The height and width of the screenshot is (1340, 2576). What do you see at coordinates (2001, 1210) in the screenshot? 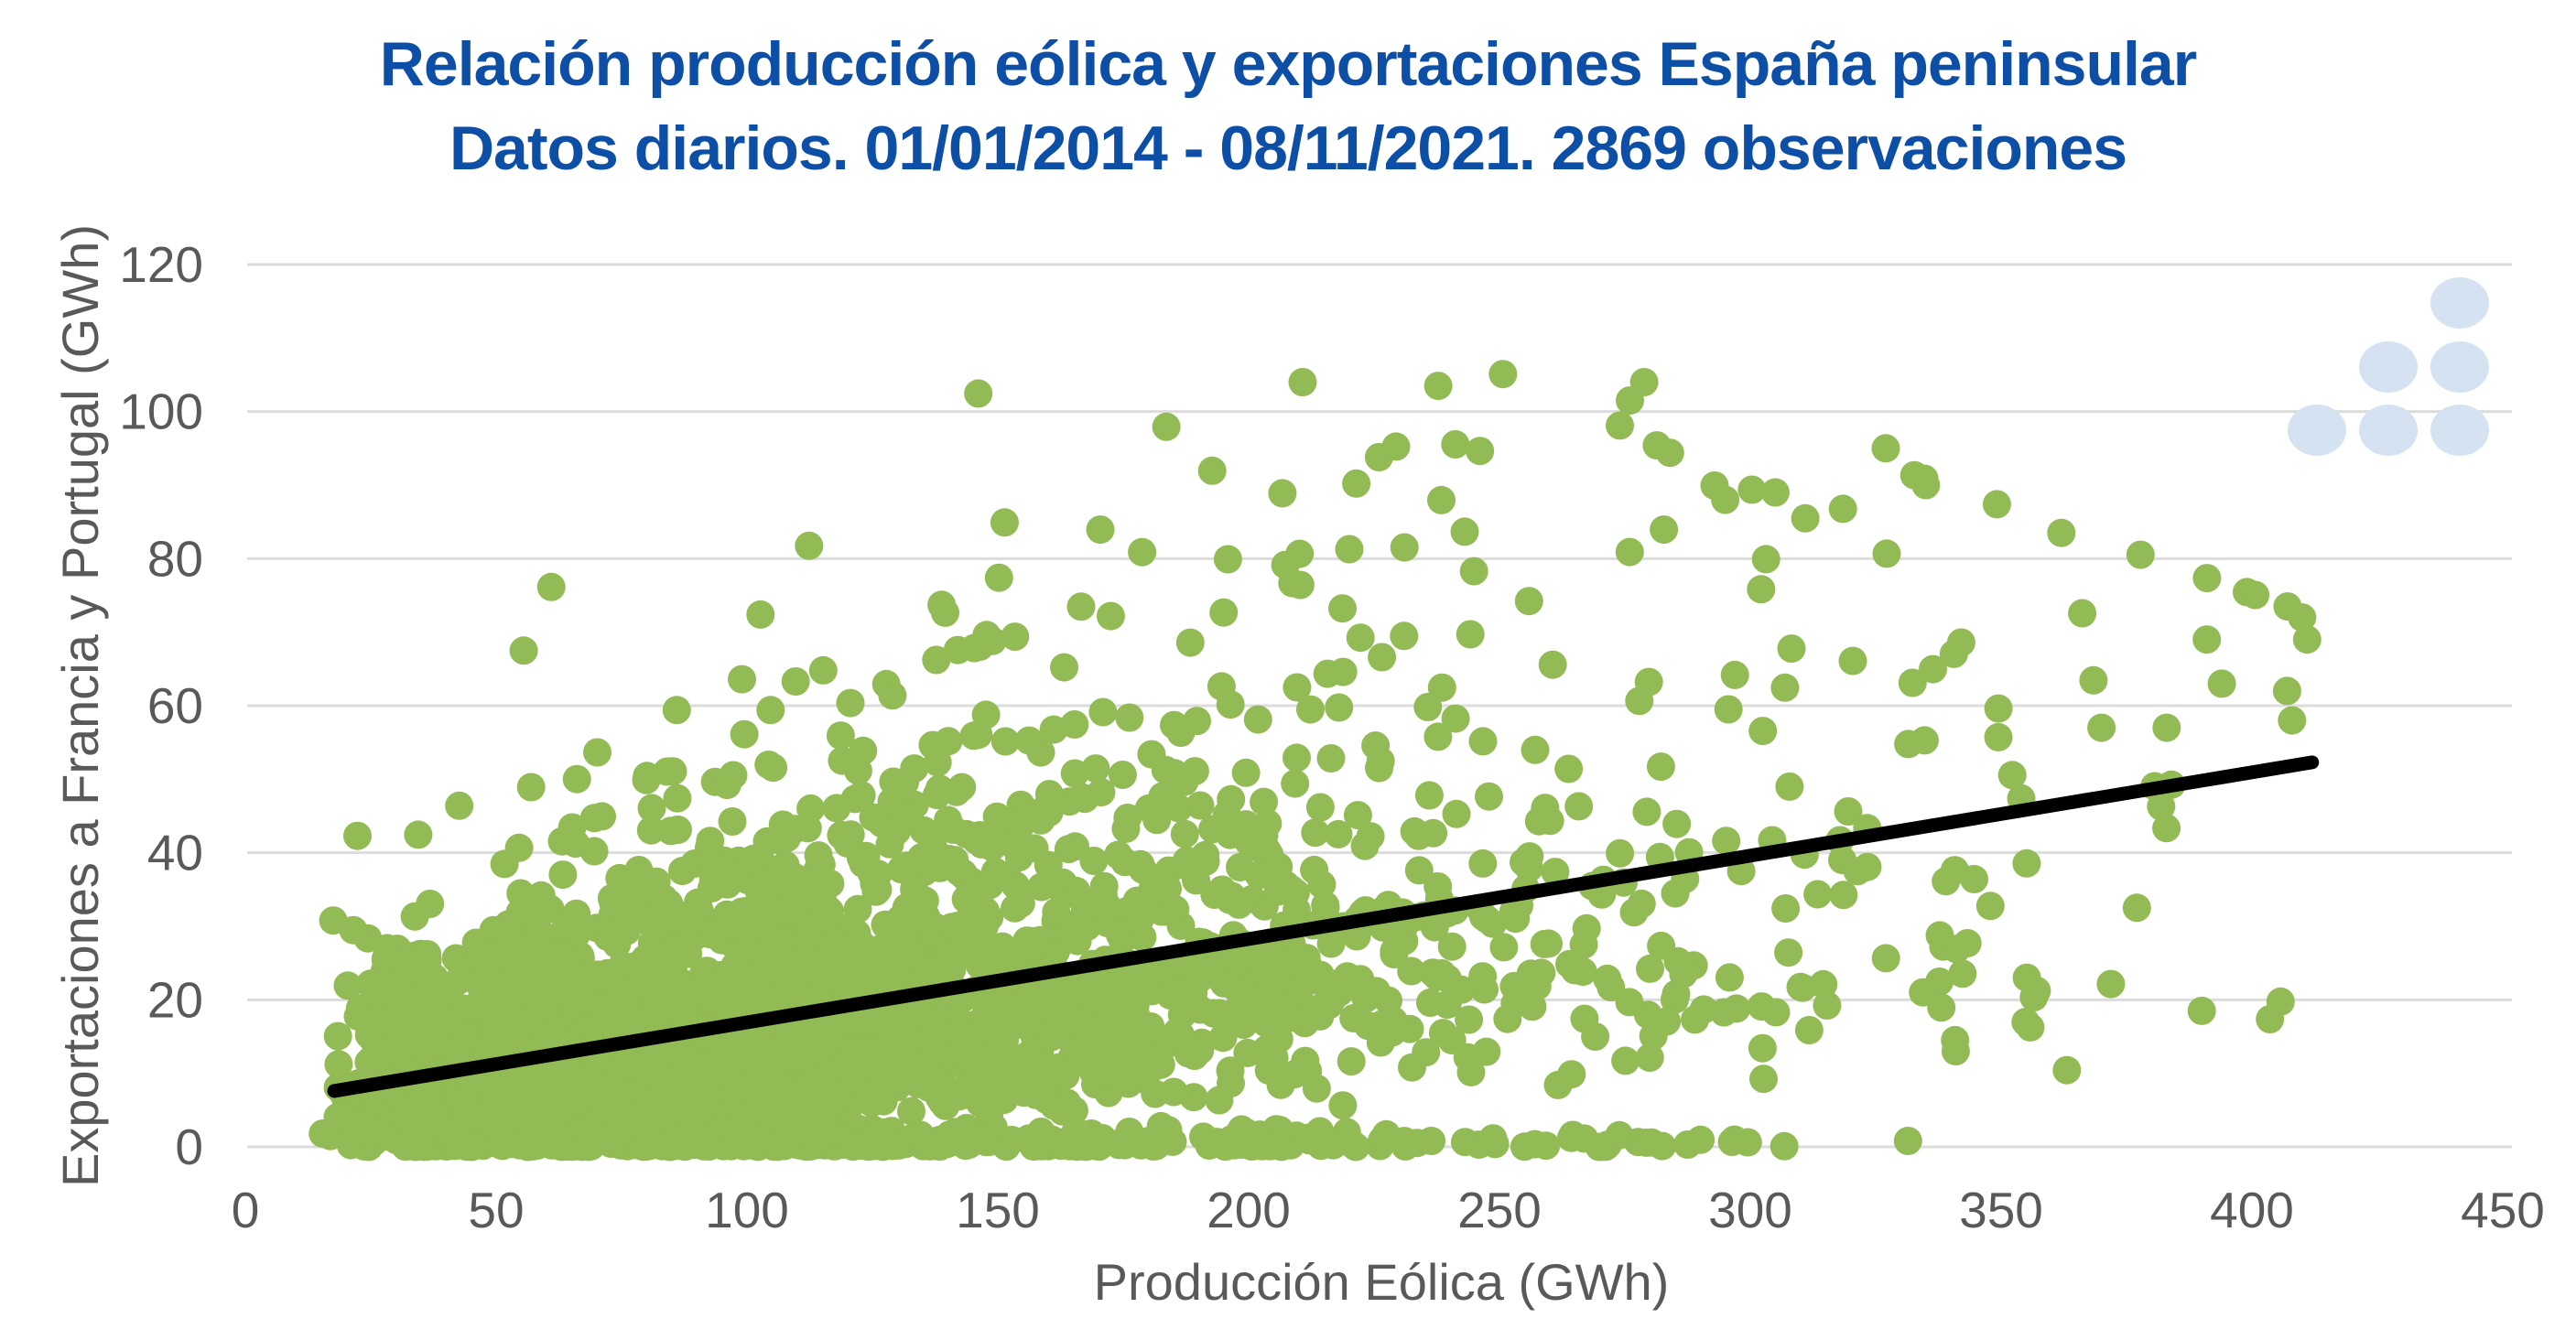
I see `x-tick-label: 350` at bounding box center [2001, 1210].